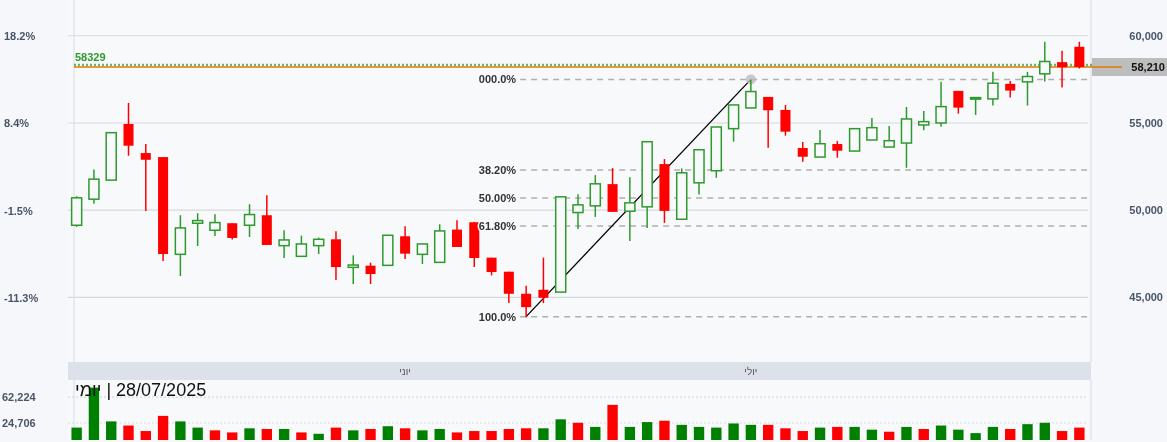 This screenshot has width=1167, height=442. Describe the element at coordinates (497, 225) in the screenshot. I see `annotation: 61.80%` at that location.